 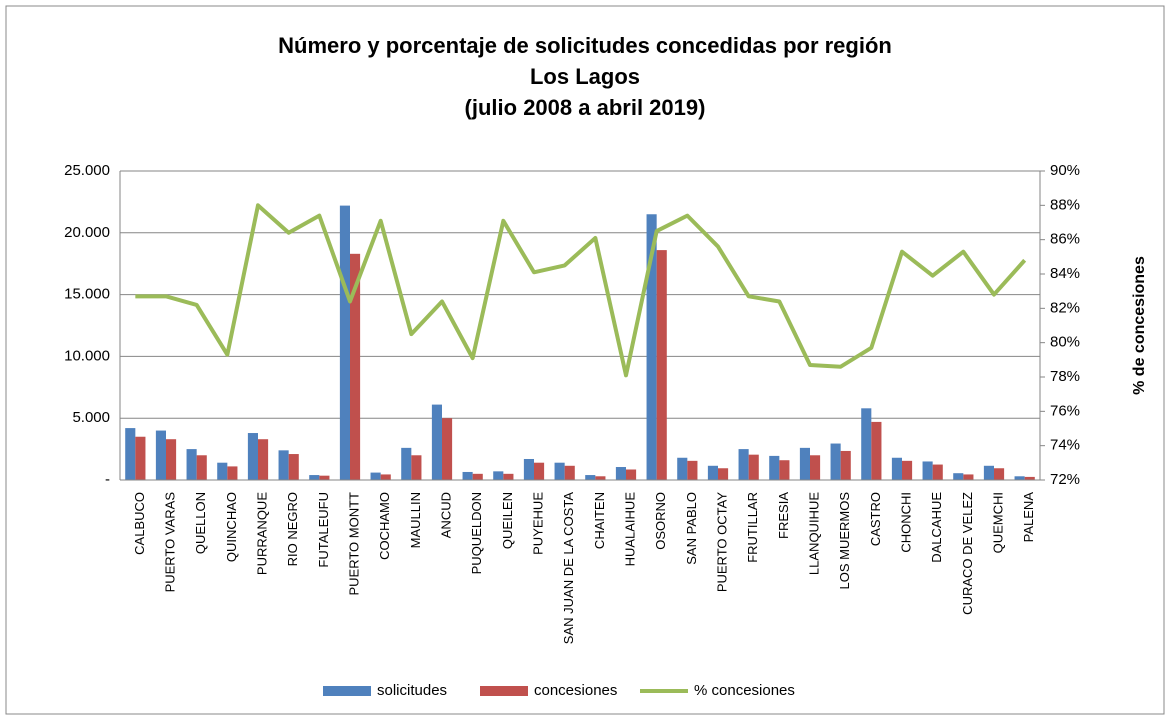 What do you see at coordinates (1065, 342) in the screenshot?
I see `y2-tick-label: 80%` at bounding box center [1065, 342].